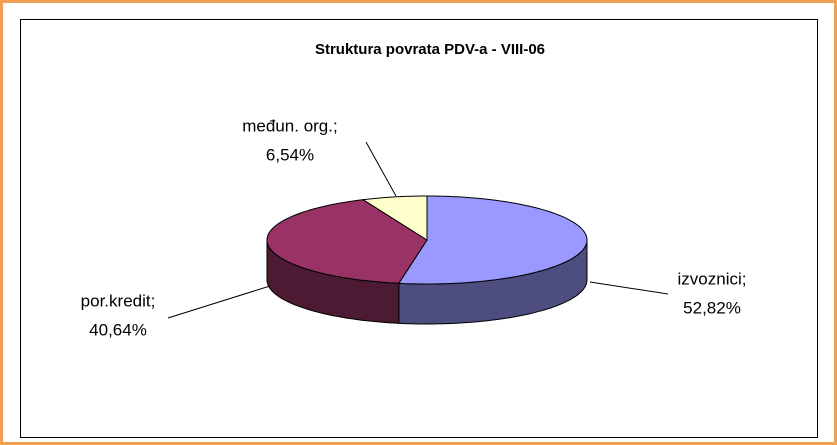 The image size is (837, 445). What do you see at coordinates (118, 300) in the screenshot?
I see `category-label: por.kredit;` at bounding box center [118, 300].